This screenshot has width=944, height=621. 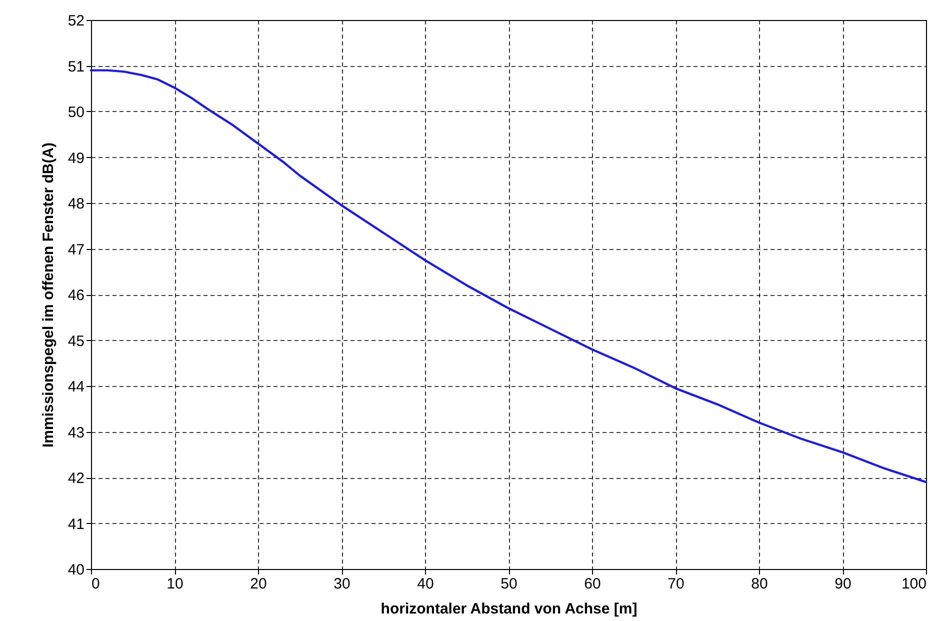 I want to click on y-tick-label: 49, so click(x=76, y=158).